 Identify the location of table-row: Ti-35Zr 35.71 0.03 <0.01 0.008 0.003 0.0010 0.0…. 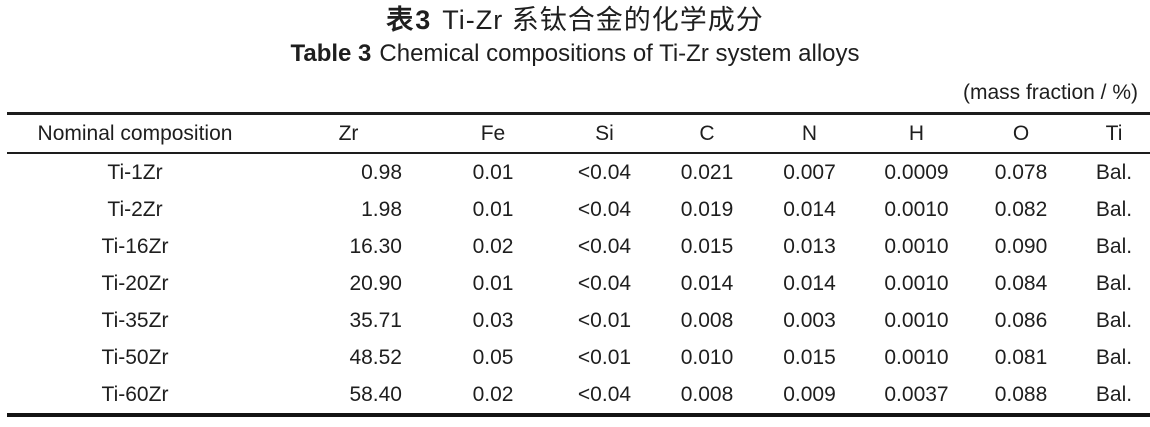
(578, 320).